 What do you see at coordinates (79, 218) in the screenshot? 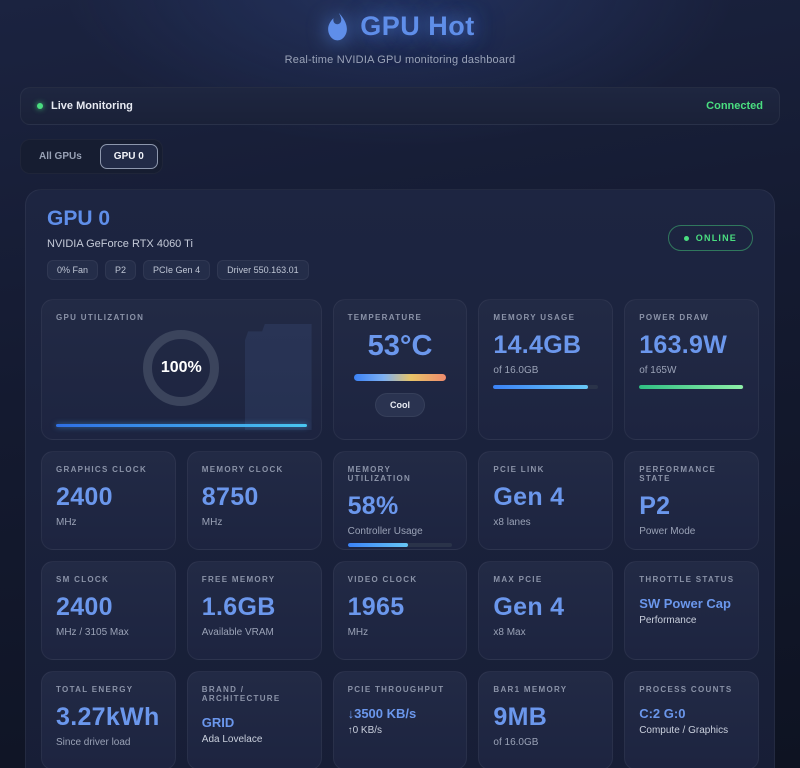
I see `gpu-card-title: GPU 0` at bounding box center [79, 218].